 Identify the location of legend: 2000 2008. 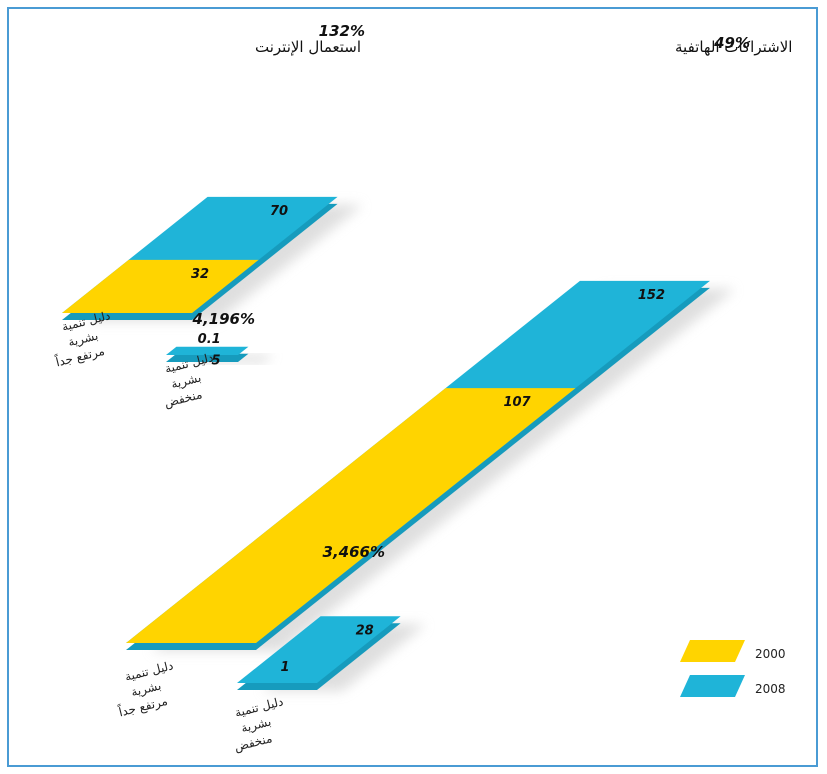
(733, 668).